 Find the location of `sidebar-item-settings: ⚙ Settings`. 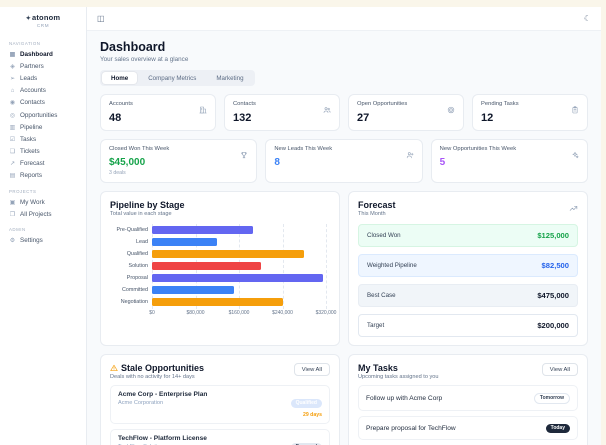

sidebar-item-settings: ⚙ Settings is located at coordinates (43, 240).